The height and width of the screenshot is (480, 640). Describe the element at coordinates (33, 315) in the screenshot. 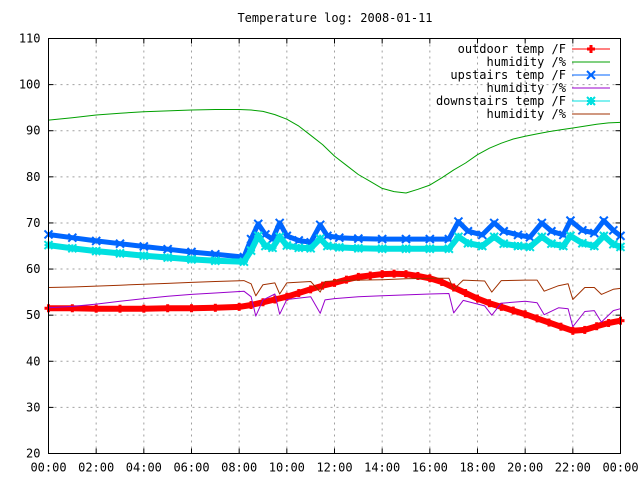

I see `y-tick-label: 50` at that location.